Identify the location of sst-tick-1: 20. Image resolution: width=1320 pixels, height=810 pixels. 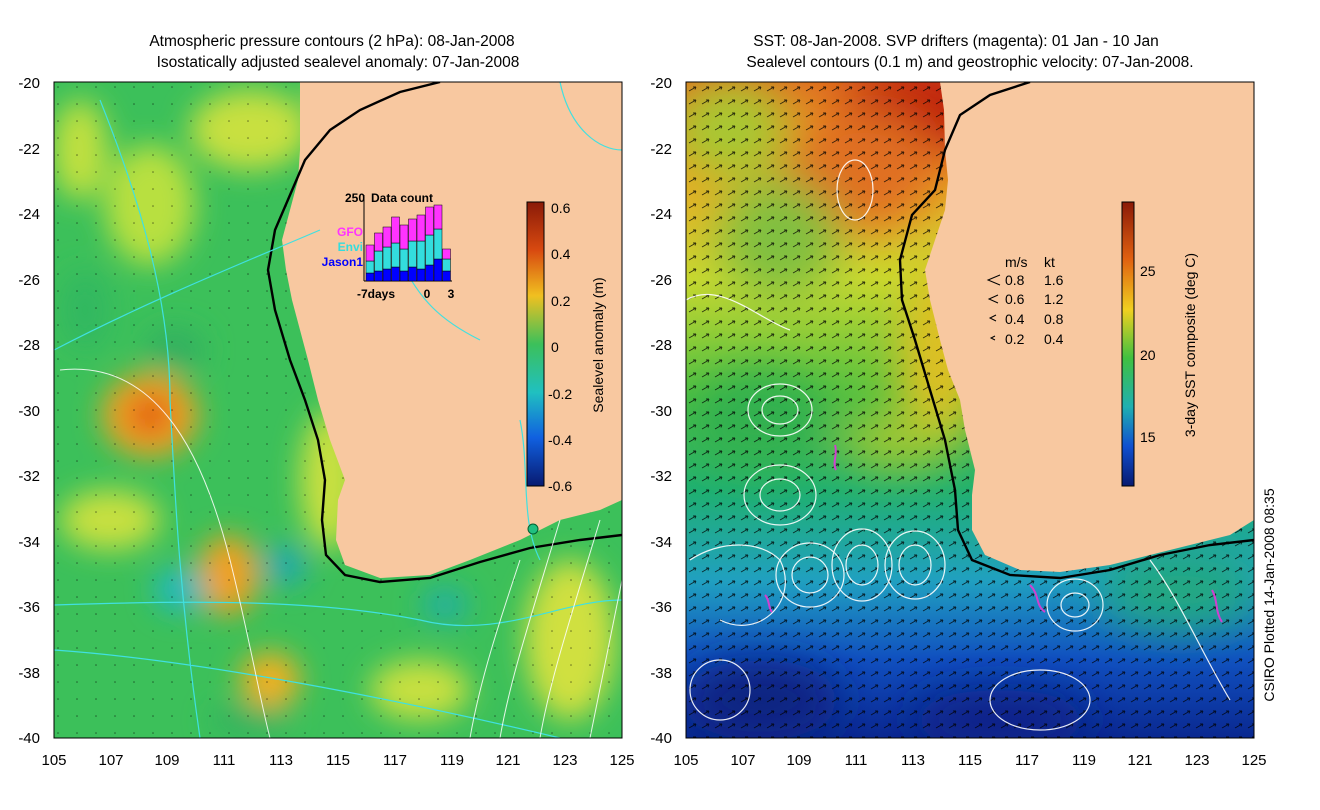
(1148, 355).